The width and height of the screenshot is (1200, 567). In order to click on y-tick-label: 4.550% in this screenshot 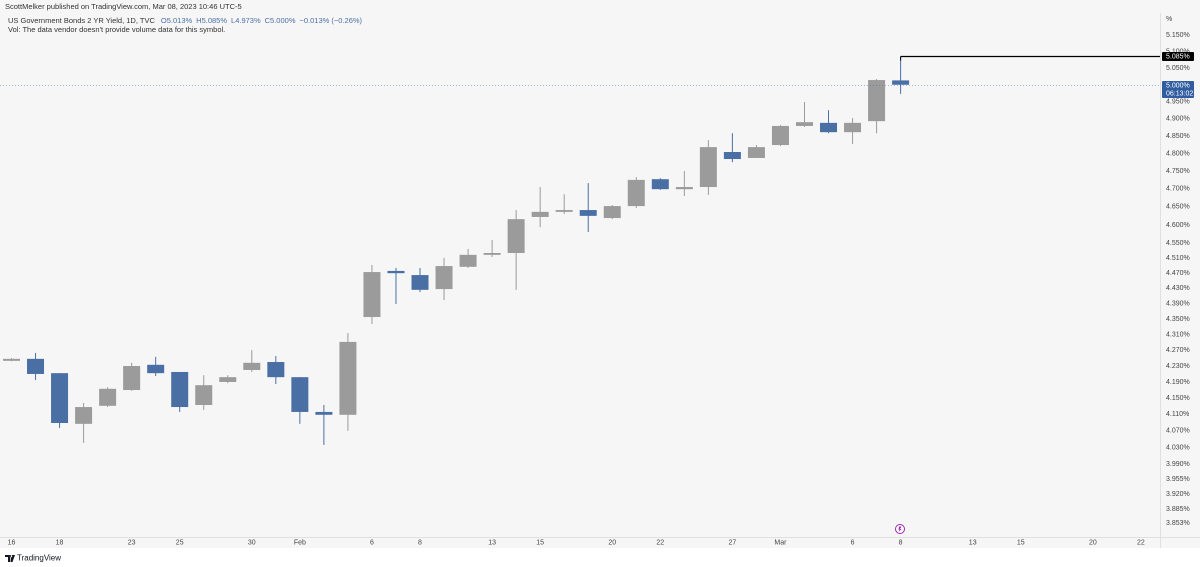, I will do `click(1178, 243)`.